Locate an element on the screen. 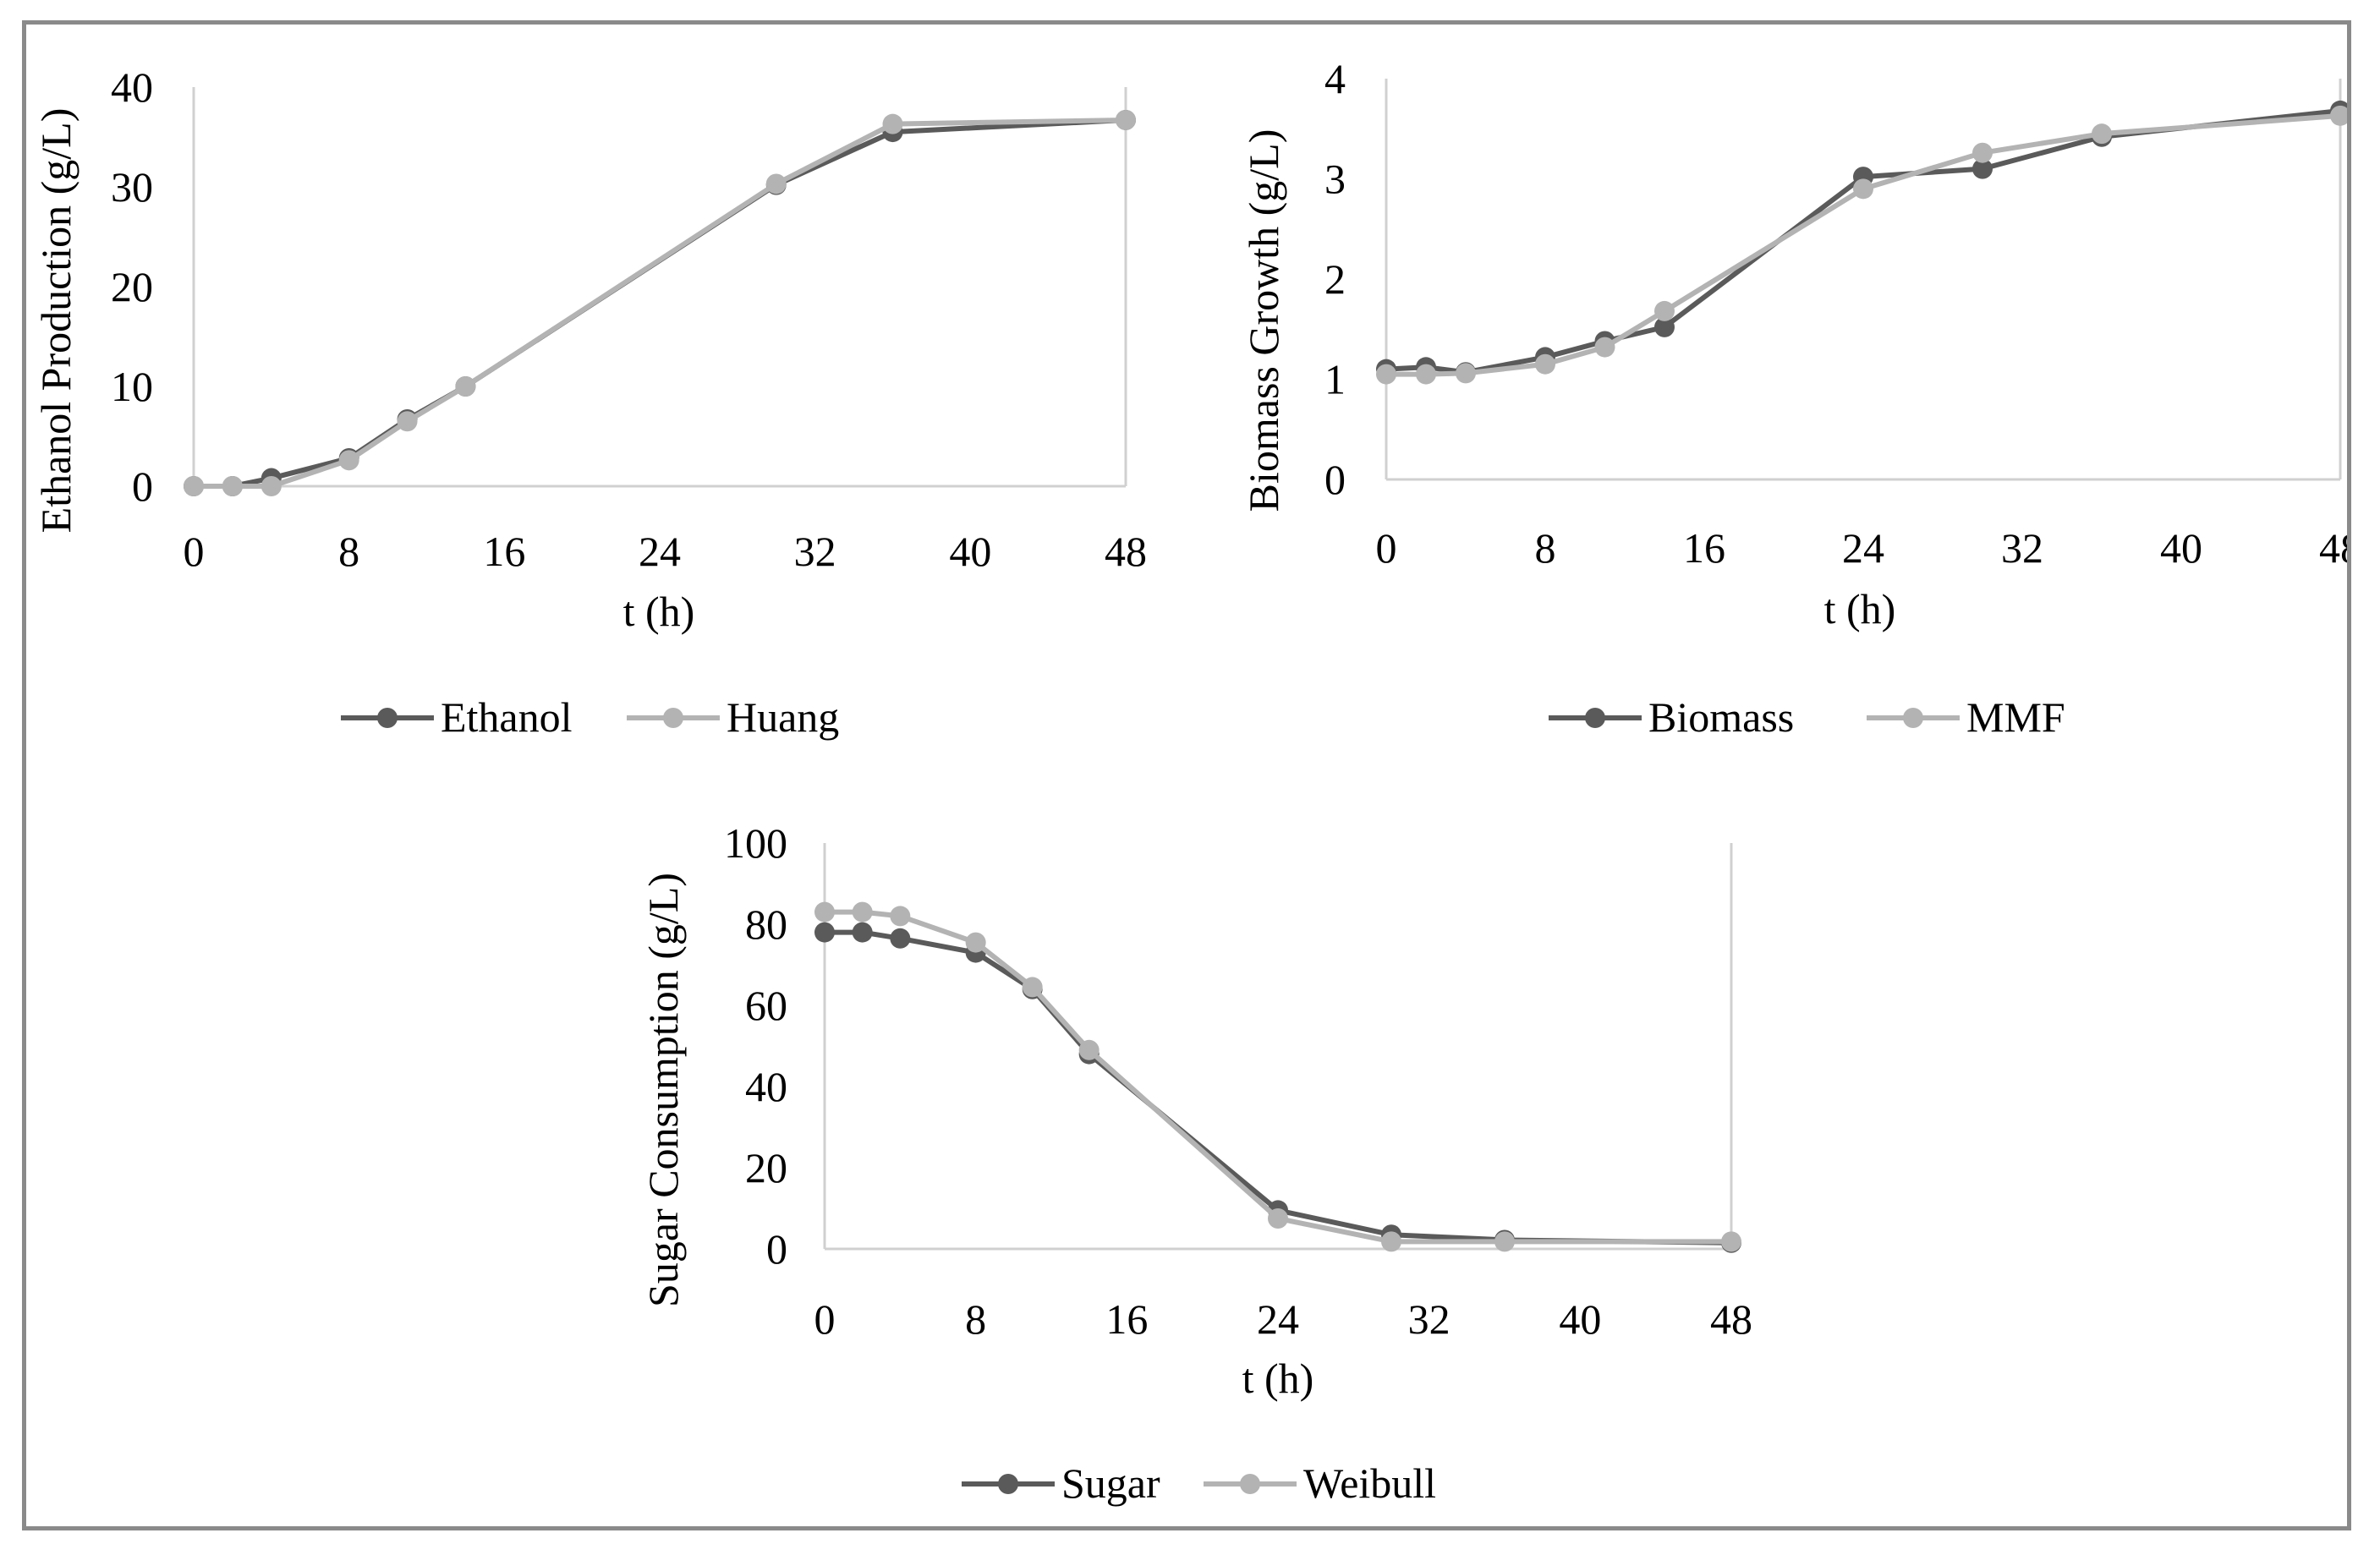  biomass-x-tick-label: 16 is located at coordinates (1704, 548).